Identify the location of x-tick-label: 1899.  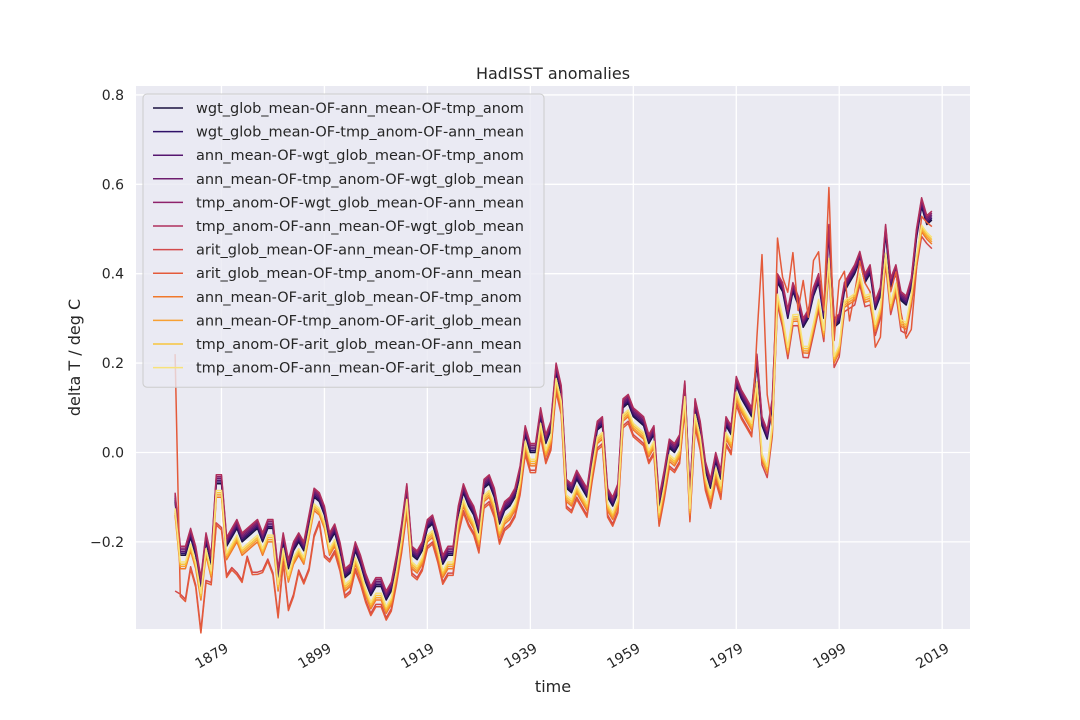
(315, 657).